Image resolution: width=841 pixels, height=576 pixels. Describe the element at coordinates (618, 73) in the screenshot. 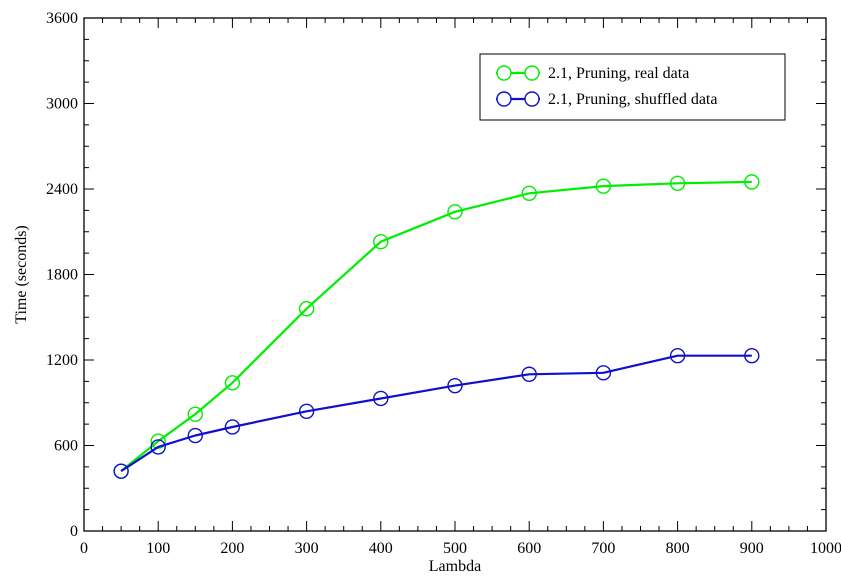

I see `legend-label: 2.1, Pruning, real data` at that location.